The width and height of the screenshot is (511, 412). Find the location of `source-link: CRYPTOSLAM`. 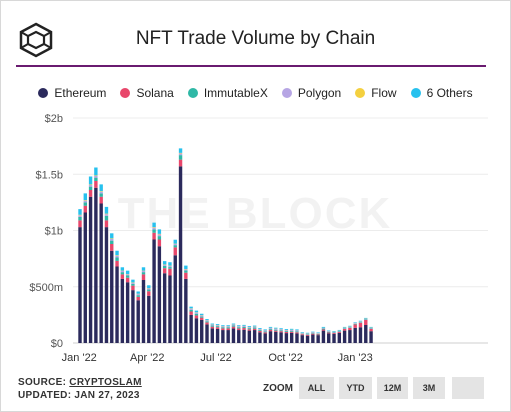

source-link: CRYPTOSLAM is located at coordinates (105, 382).